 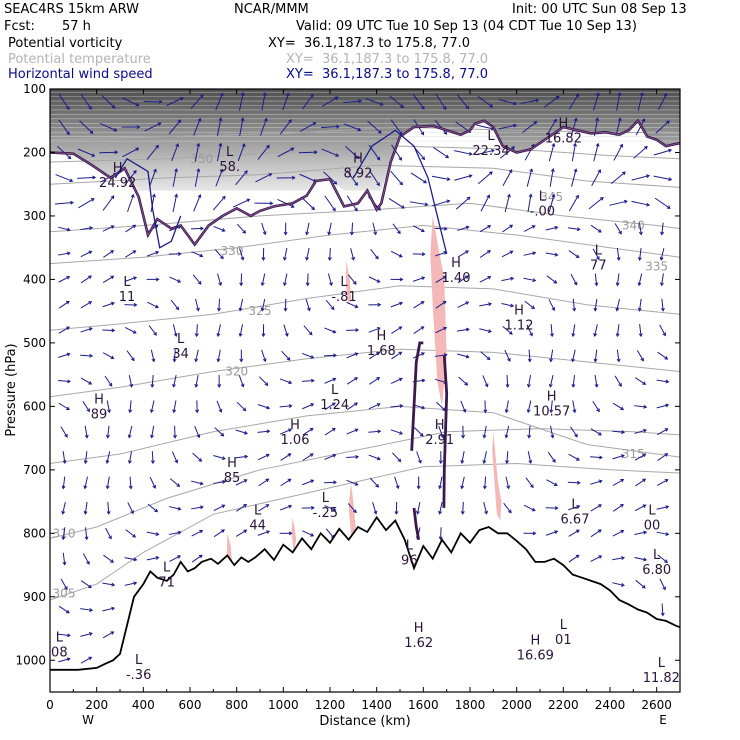 I want to click on pv-column, so click(x=417, y=396).